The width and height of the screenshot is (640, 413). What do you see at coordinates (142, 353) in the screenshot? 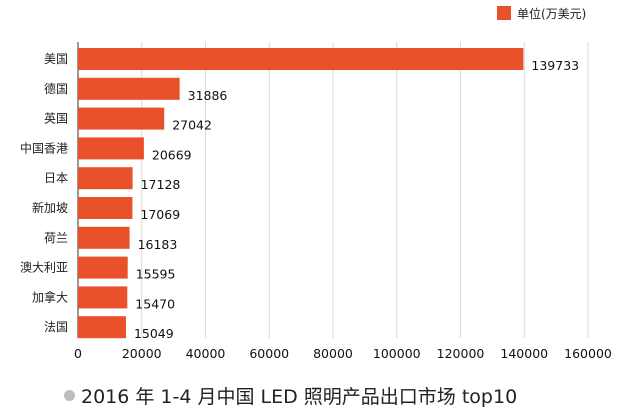
I see `x-tick-label: 20000` at bounding box center [142, 353].